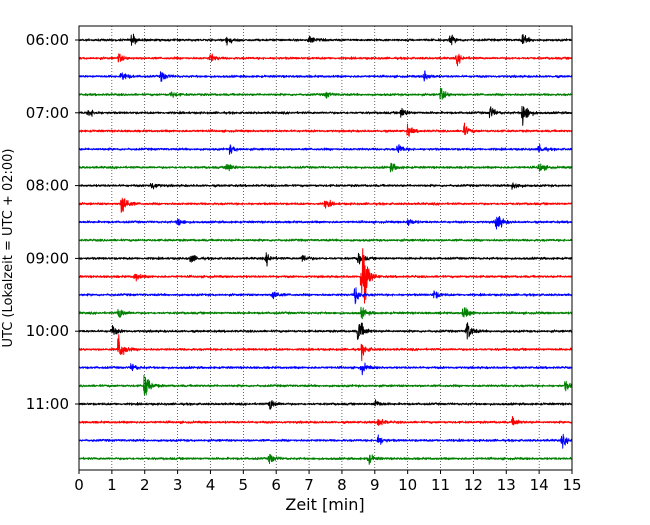 This screenshot has height=525, width=650. What do you see at coordinates (47, 113) in the screenshot?
I see `y-tick-label-07:00: 07:00` at bounding box center [47, 113].